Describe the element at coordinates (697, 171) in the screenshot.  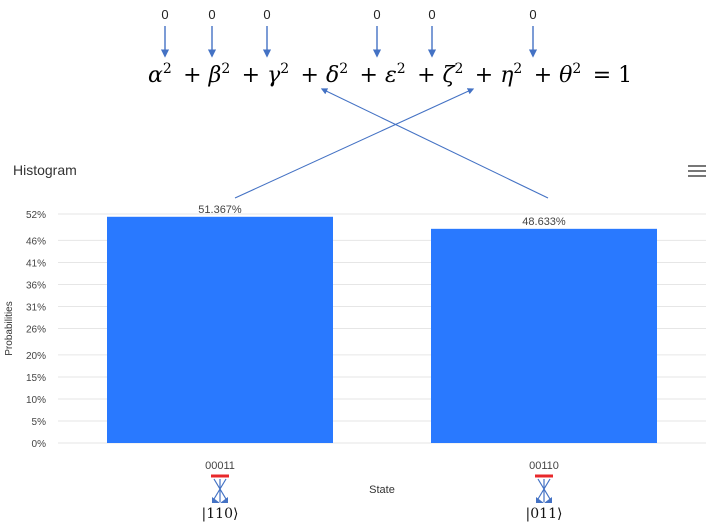
I see `hamburger-menu-icon` at that location.